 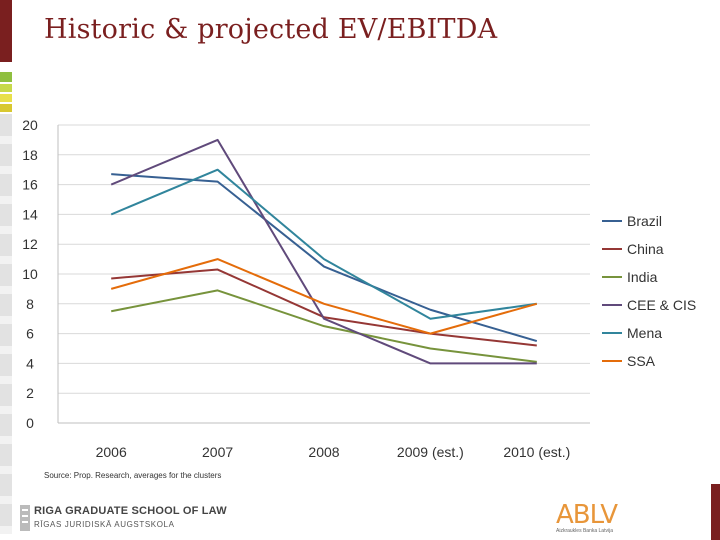 I want to click on legend-label-brazil: Brazil, so click(x=644, y=221).